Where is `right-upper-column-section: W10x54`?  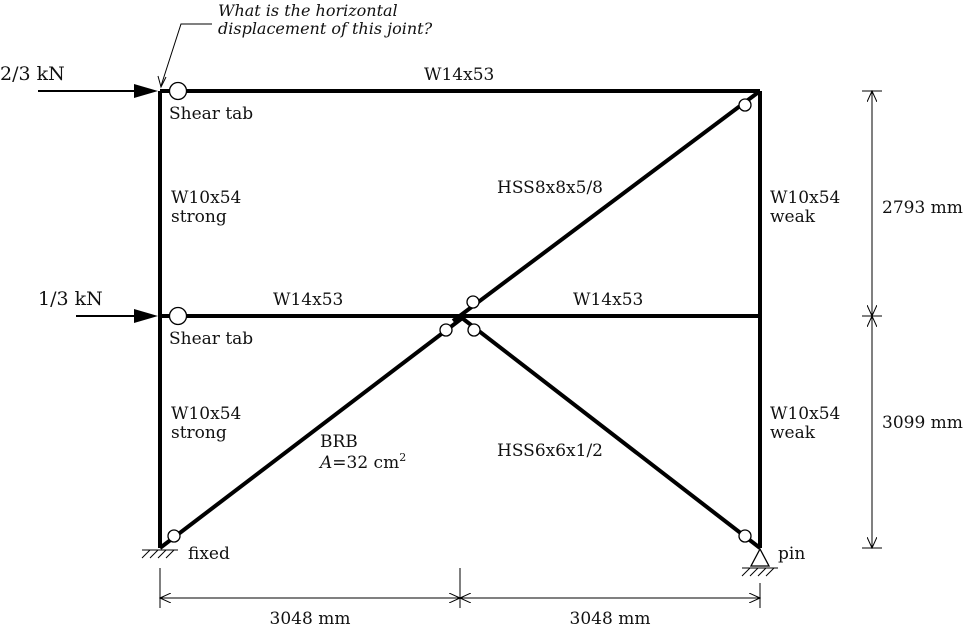
right-upper-column-section: W10x54 is located at coordinates (805, 198).